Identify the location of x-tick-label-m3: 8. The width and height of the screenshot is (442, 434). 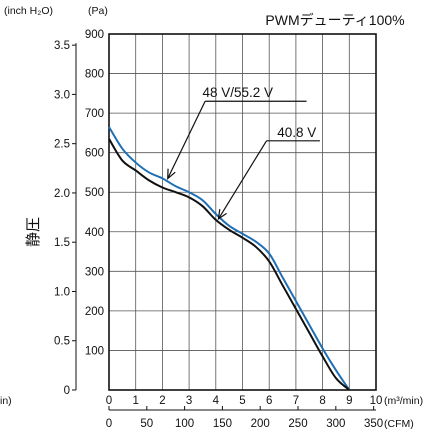
(322, 401).